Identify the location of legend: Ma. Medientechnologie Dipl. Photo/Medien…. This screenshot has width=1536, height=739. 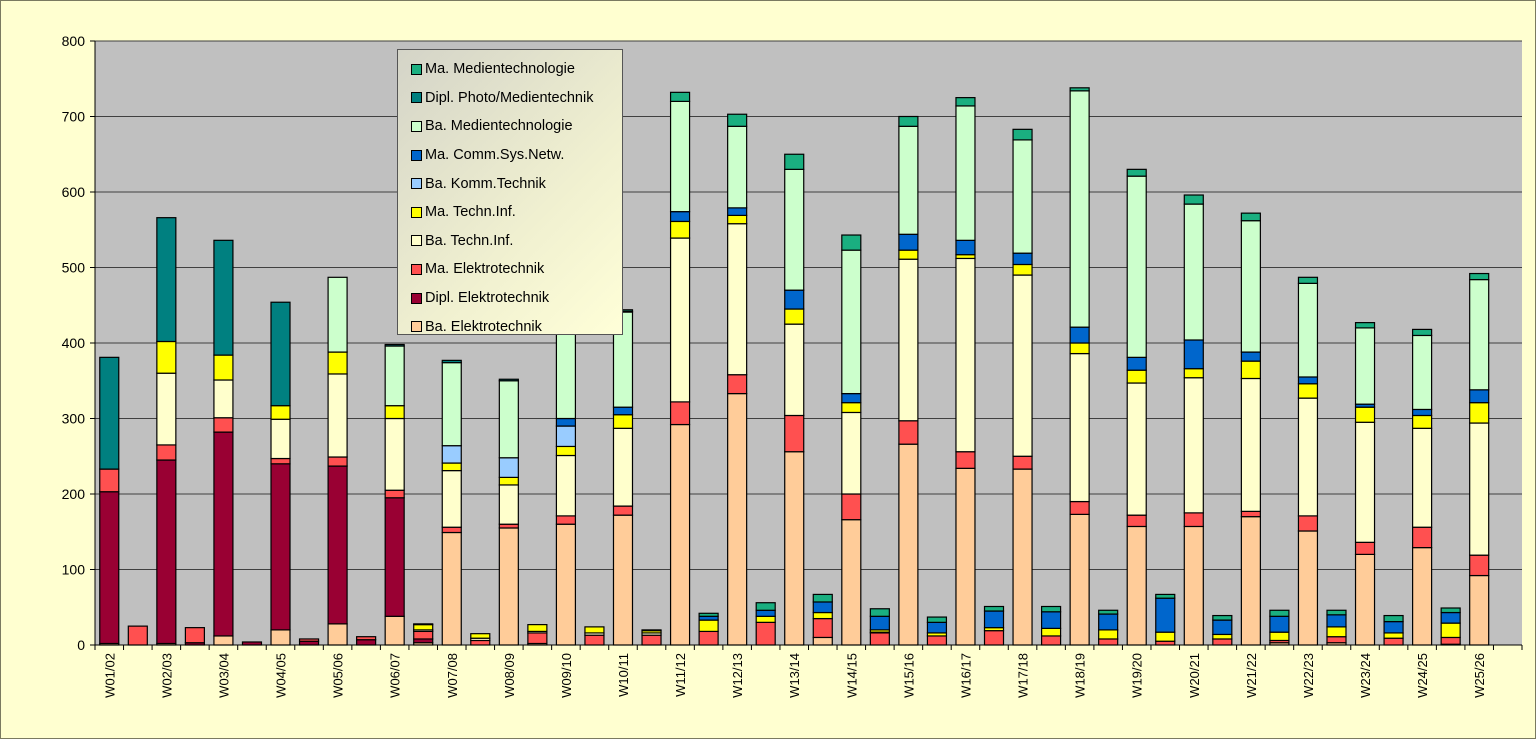
(510, 192).